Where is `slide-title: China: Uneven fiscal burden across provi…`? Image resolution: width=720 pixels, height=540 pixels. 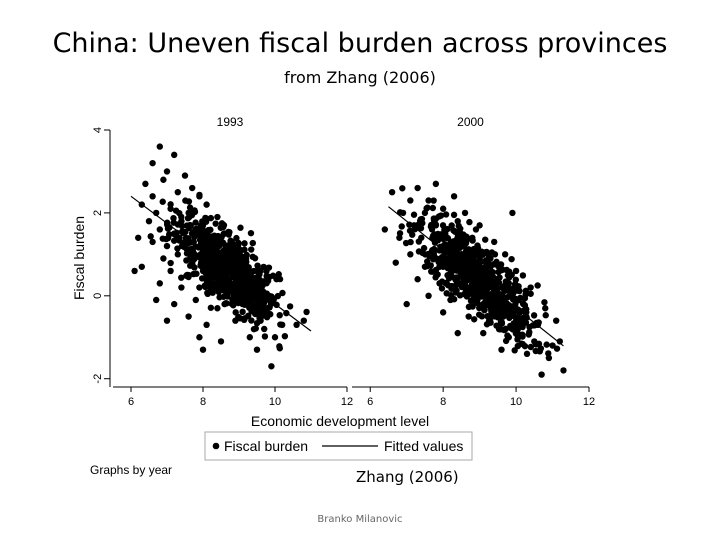 slide-title: China: Uneven fiscal burden across provi… is located at coordinates (360, 43).